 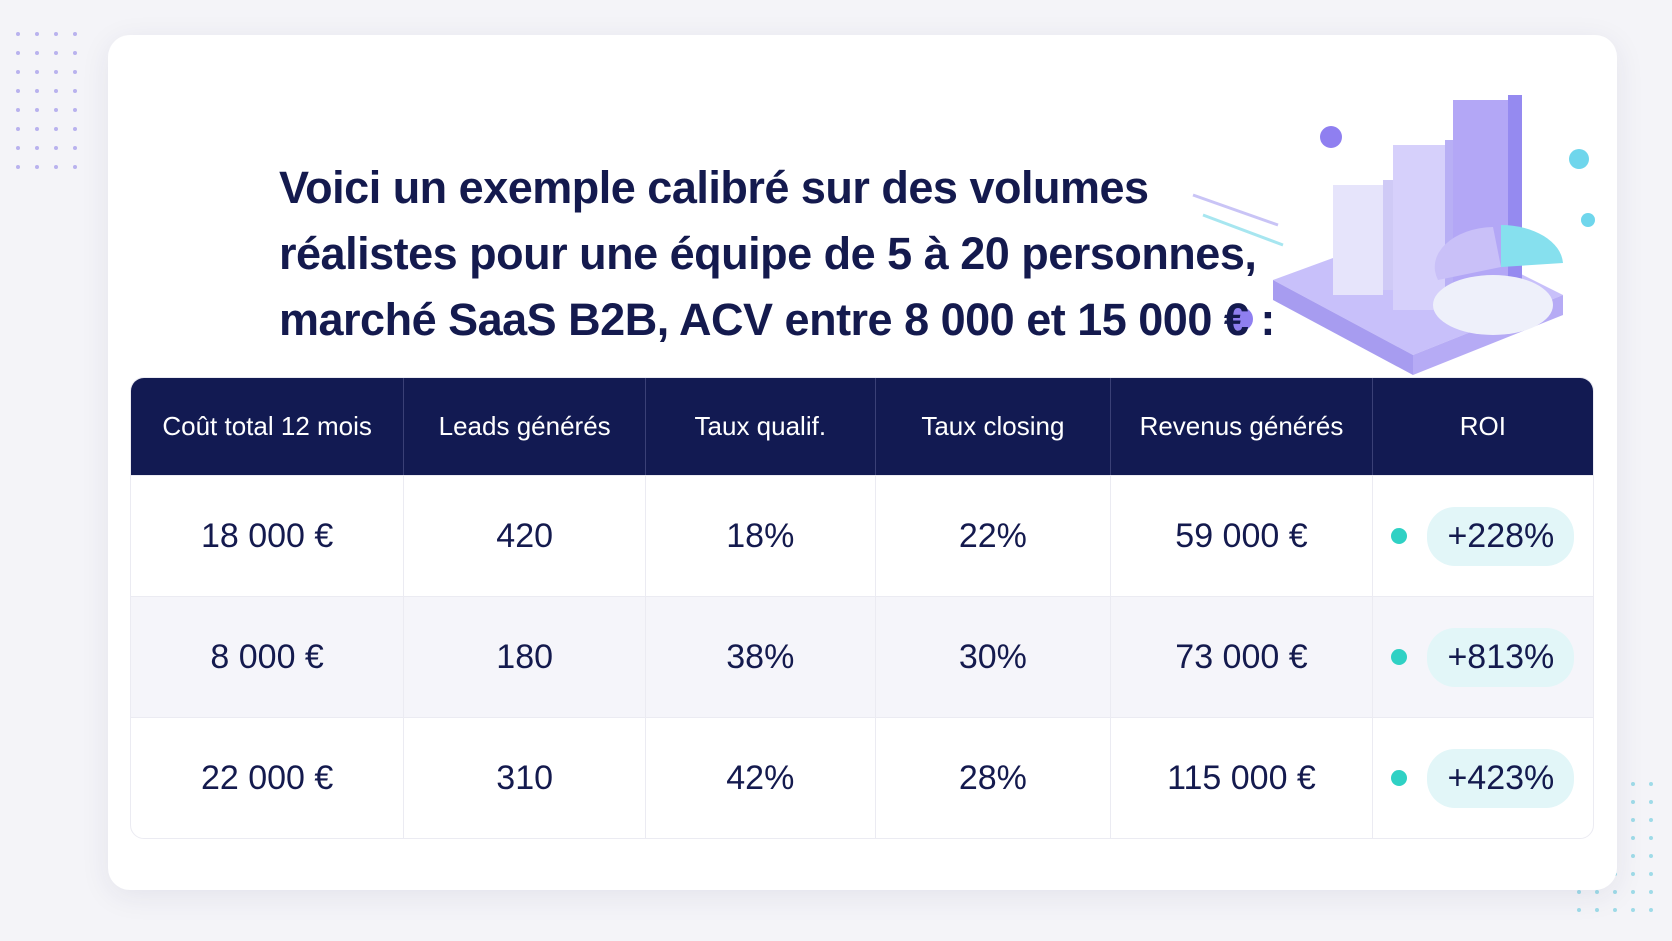 I want to click on table-row: 18 000 €420 18% 22% 59 000 € +228%, so click(x=862, y=535).